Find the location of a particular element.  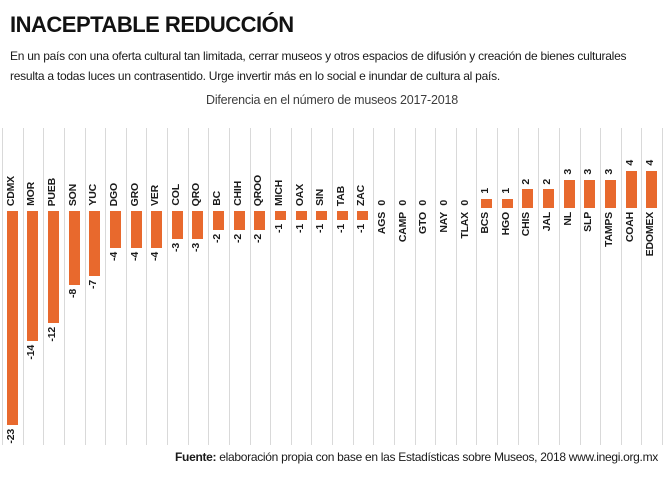

state-label-tab: TAB is located at coordinates (340, 195).